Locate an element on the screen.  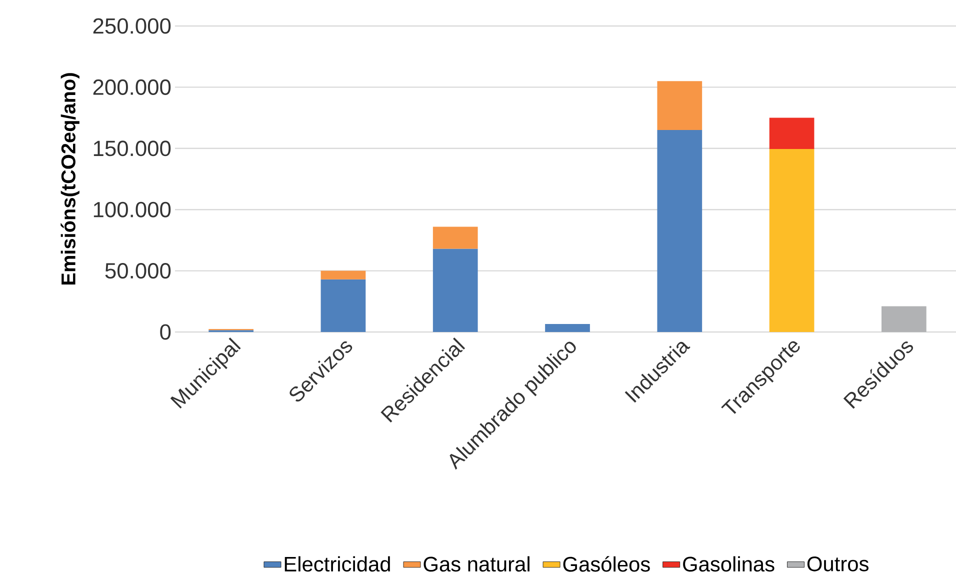
legend-label: Outros is located at coordinates (837, 564).